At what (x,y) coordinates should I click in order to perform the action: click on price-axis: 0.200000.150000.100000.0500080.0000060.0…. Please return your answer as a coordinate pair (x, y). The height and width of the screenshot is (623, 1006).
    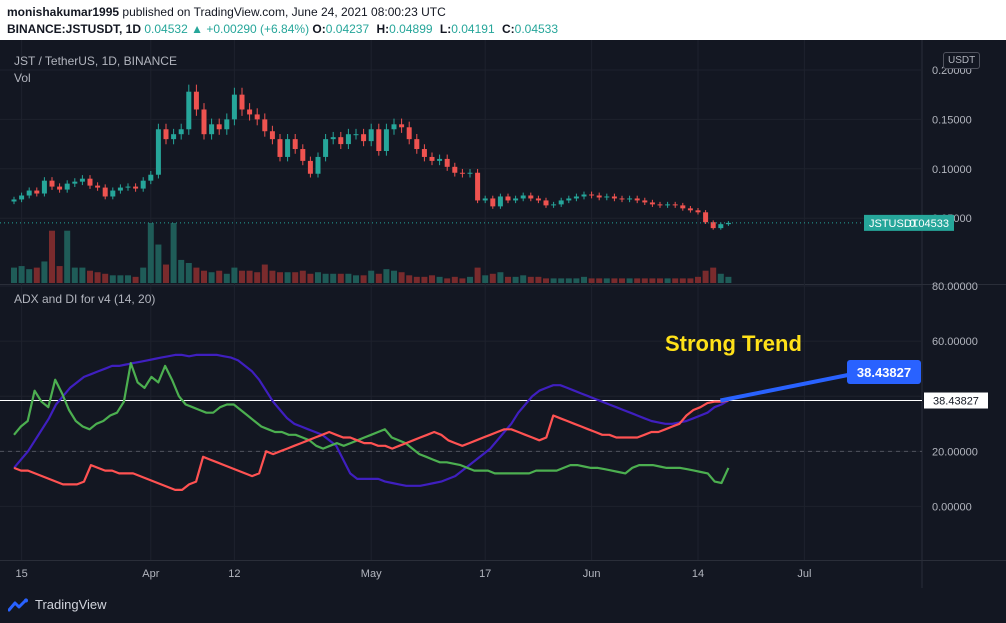
    Looking at the image, I should click on (955, 289).